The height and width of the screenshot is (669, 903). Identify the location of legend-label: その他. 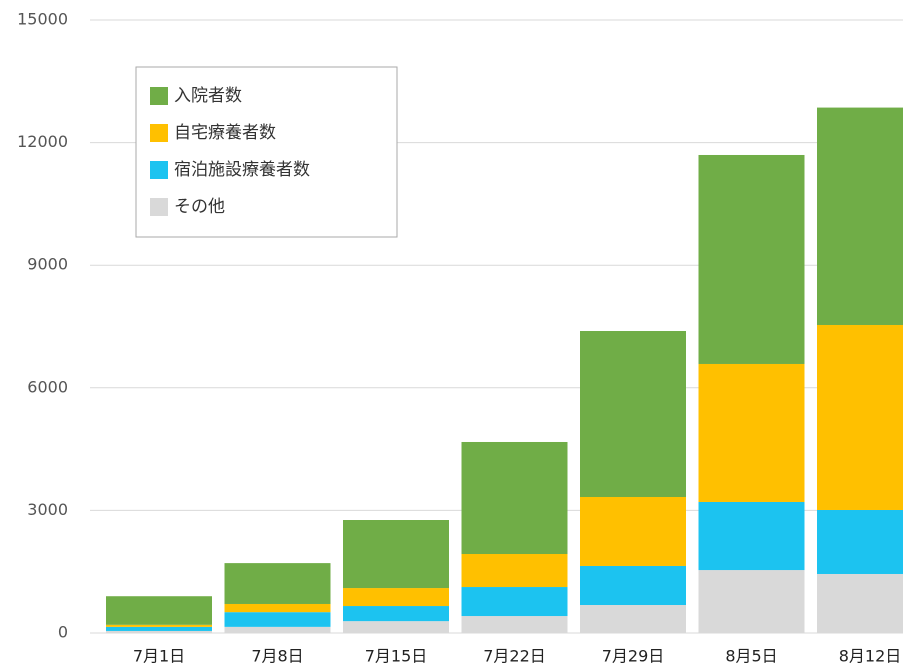
(199, 207).